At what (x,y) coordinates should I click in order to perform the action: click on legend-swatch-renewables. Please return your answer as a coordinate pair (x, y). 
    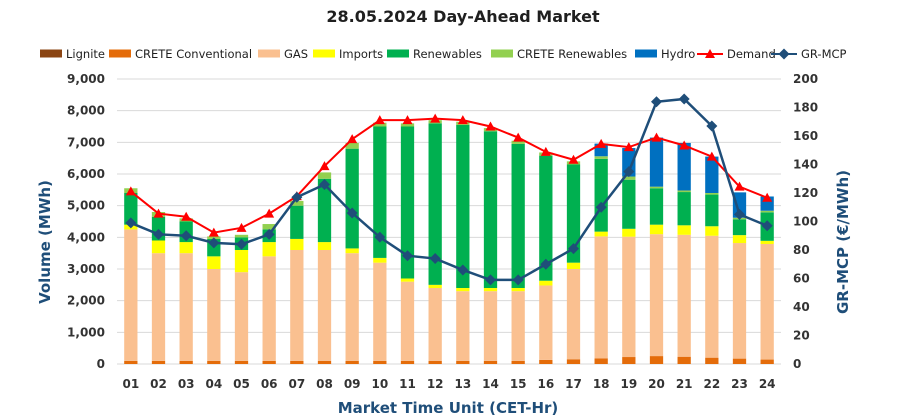
    Looking at the image, I should click on (398, 53).